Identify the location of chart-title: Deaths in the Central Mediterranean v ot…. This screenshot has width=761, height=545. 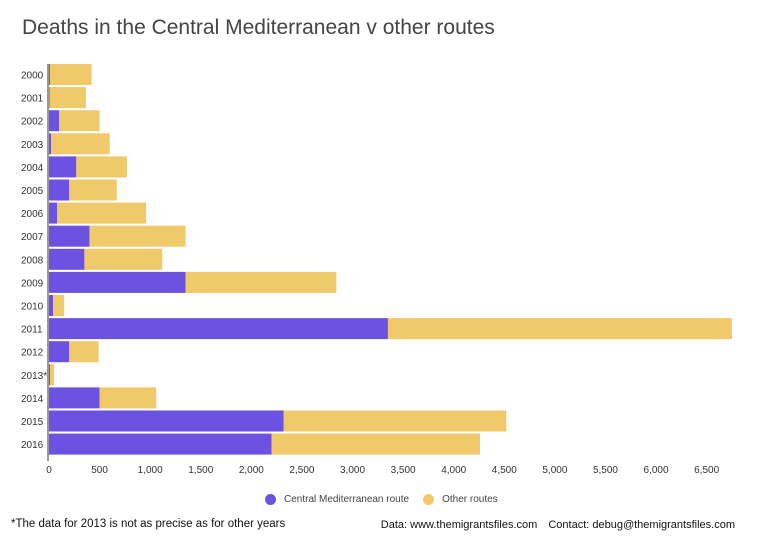
(258, 27).